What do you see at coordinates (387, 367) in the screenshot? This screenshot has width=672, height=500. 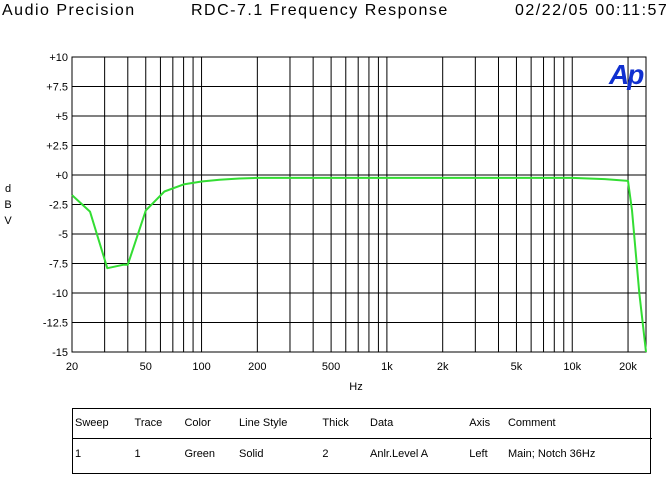 I see `x-tick-label: 1k` at bounding box center [387, 367].